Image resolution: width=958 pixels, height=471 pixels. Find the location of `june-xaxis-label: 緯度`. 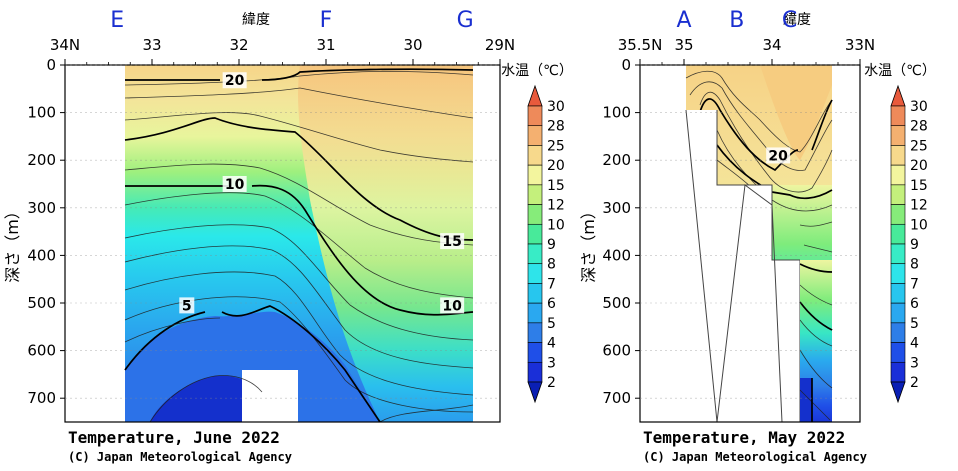

june-xaxis-label: 緯度 is located at coordinates (256, 20).